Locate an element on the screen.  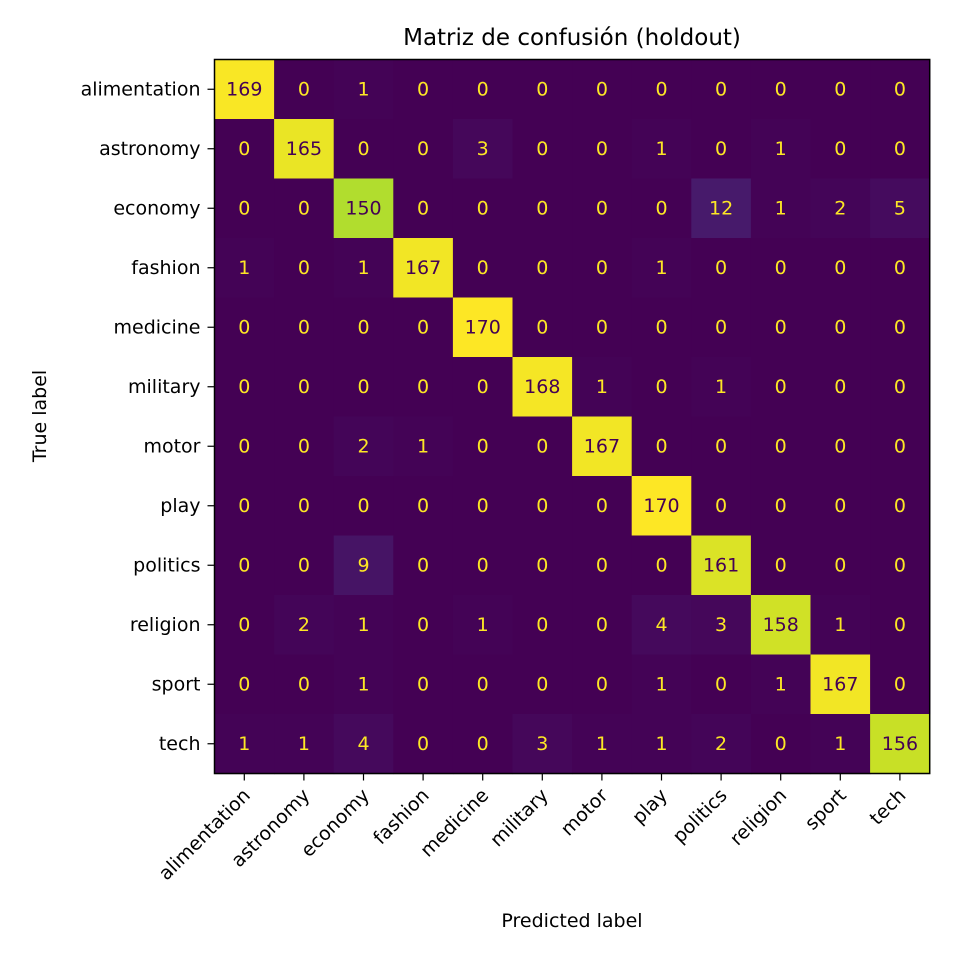
cell-value-9-2: 1 is located at coordinates (363, 625).